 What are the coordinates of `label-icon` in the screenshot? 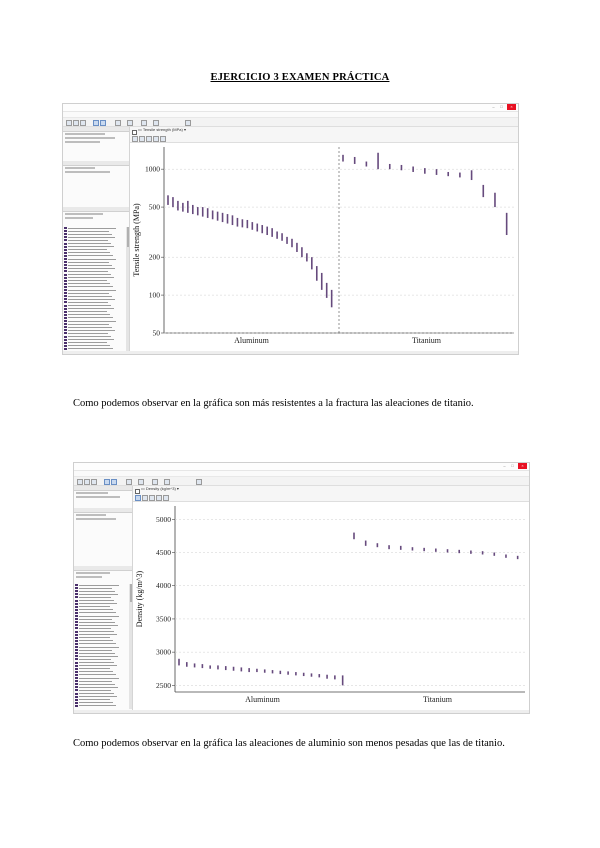 It's located at (152, 498).